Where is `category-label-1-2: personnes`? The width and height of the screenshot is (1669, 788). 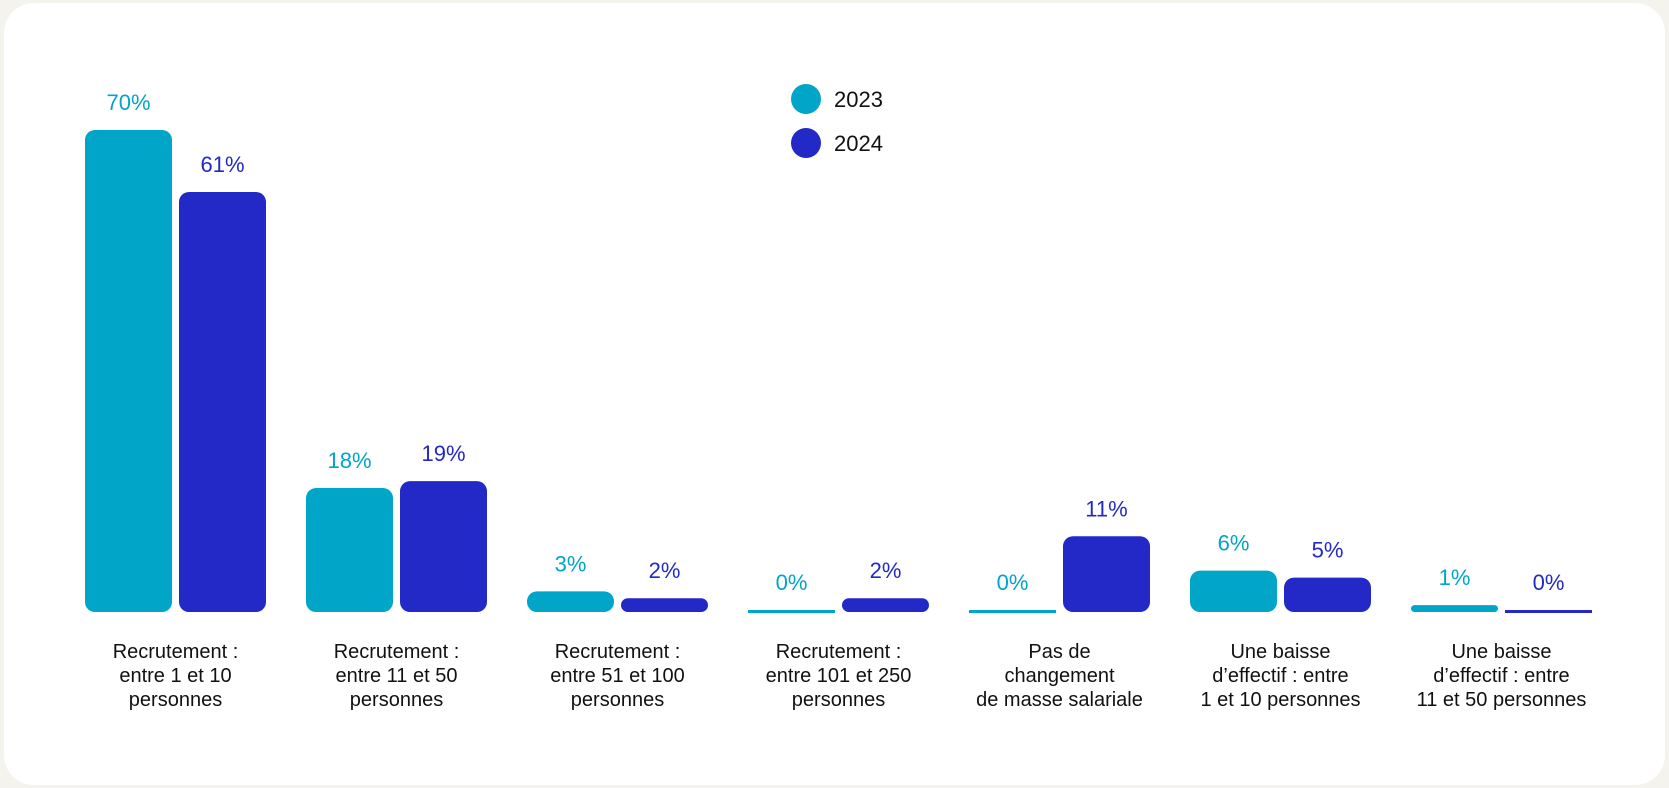 category-label-1-2: personnes is located at coordinates (396, 700).